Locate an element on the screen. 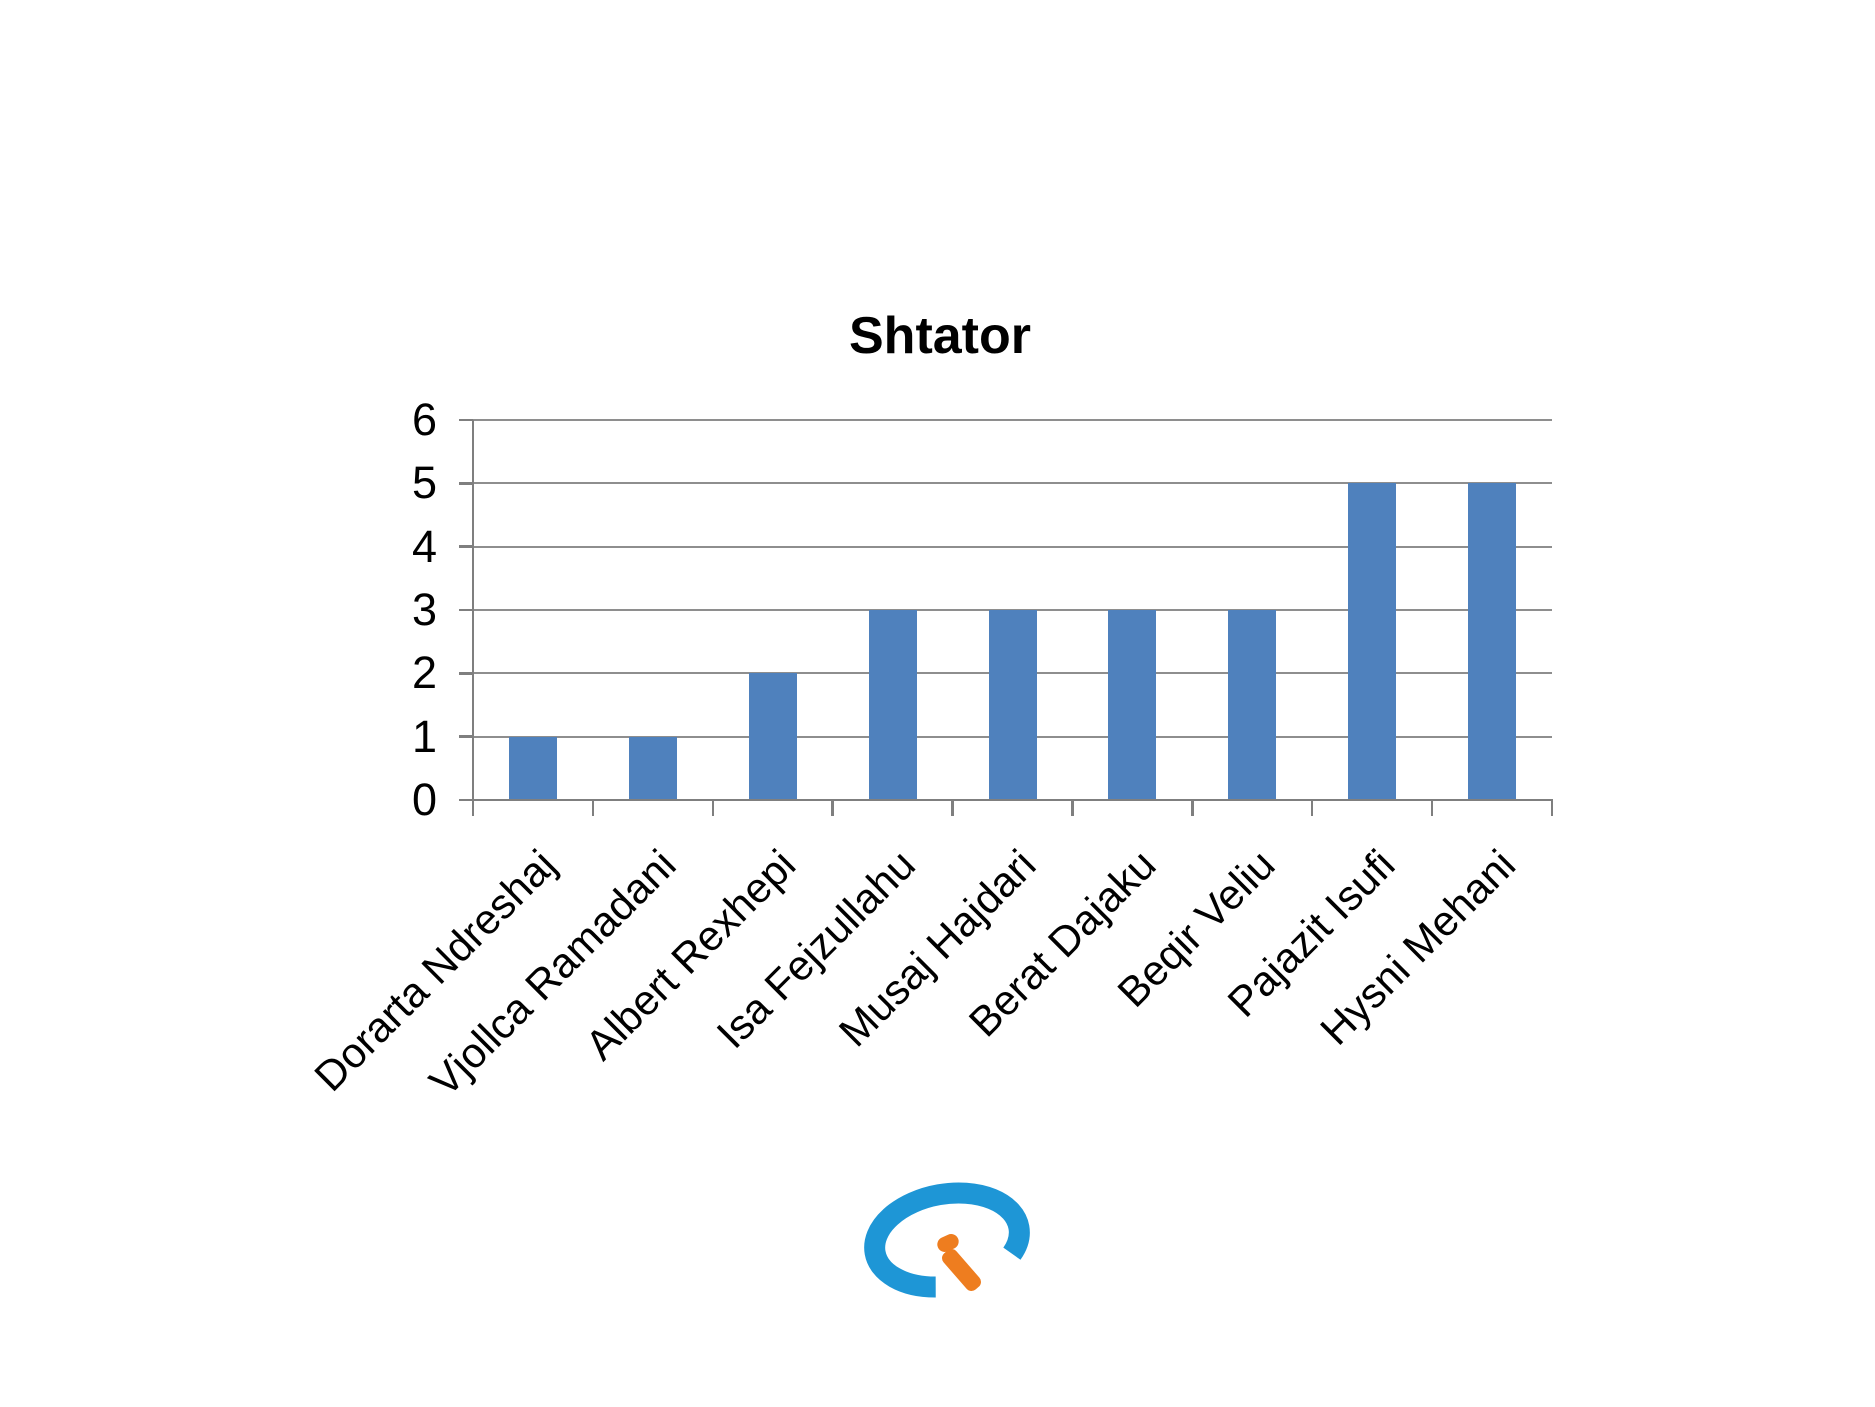  y-axis-label: 3 is located at coordinates (424, 609).